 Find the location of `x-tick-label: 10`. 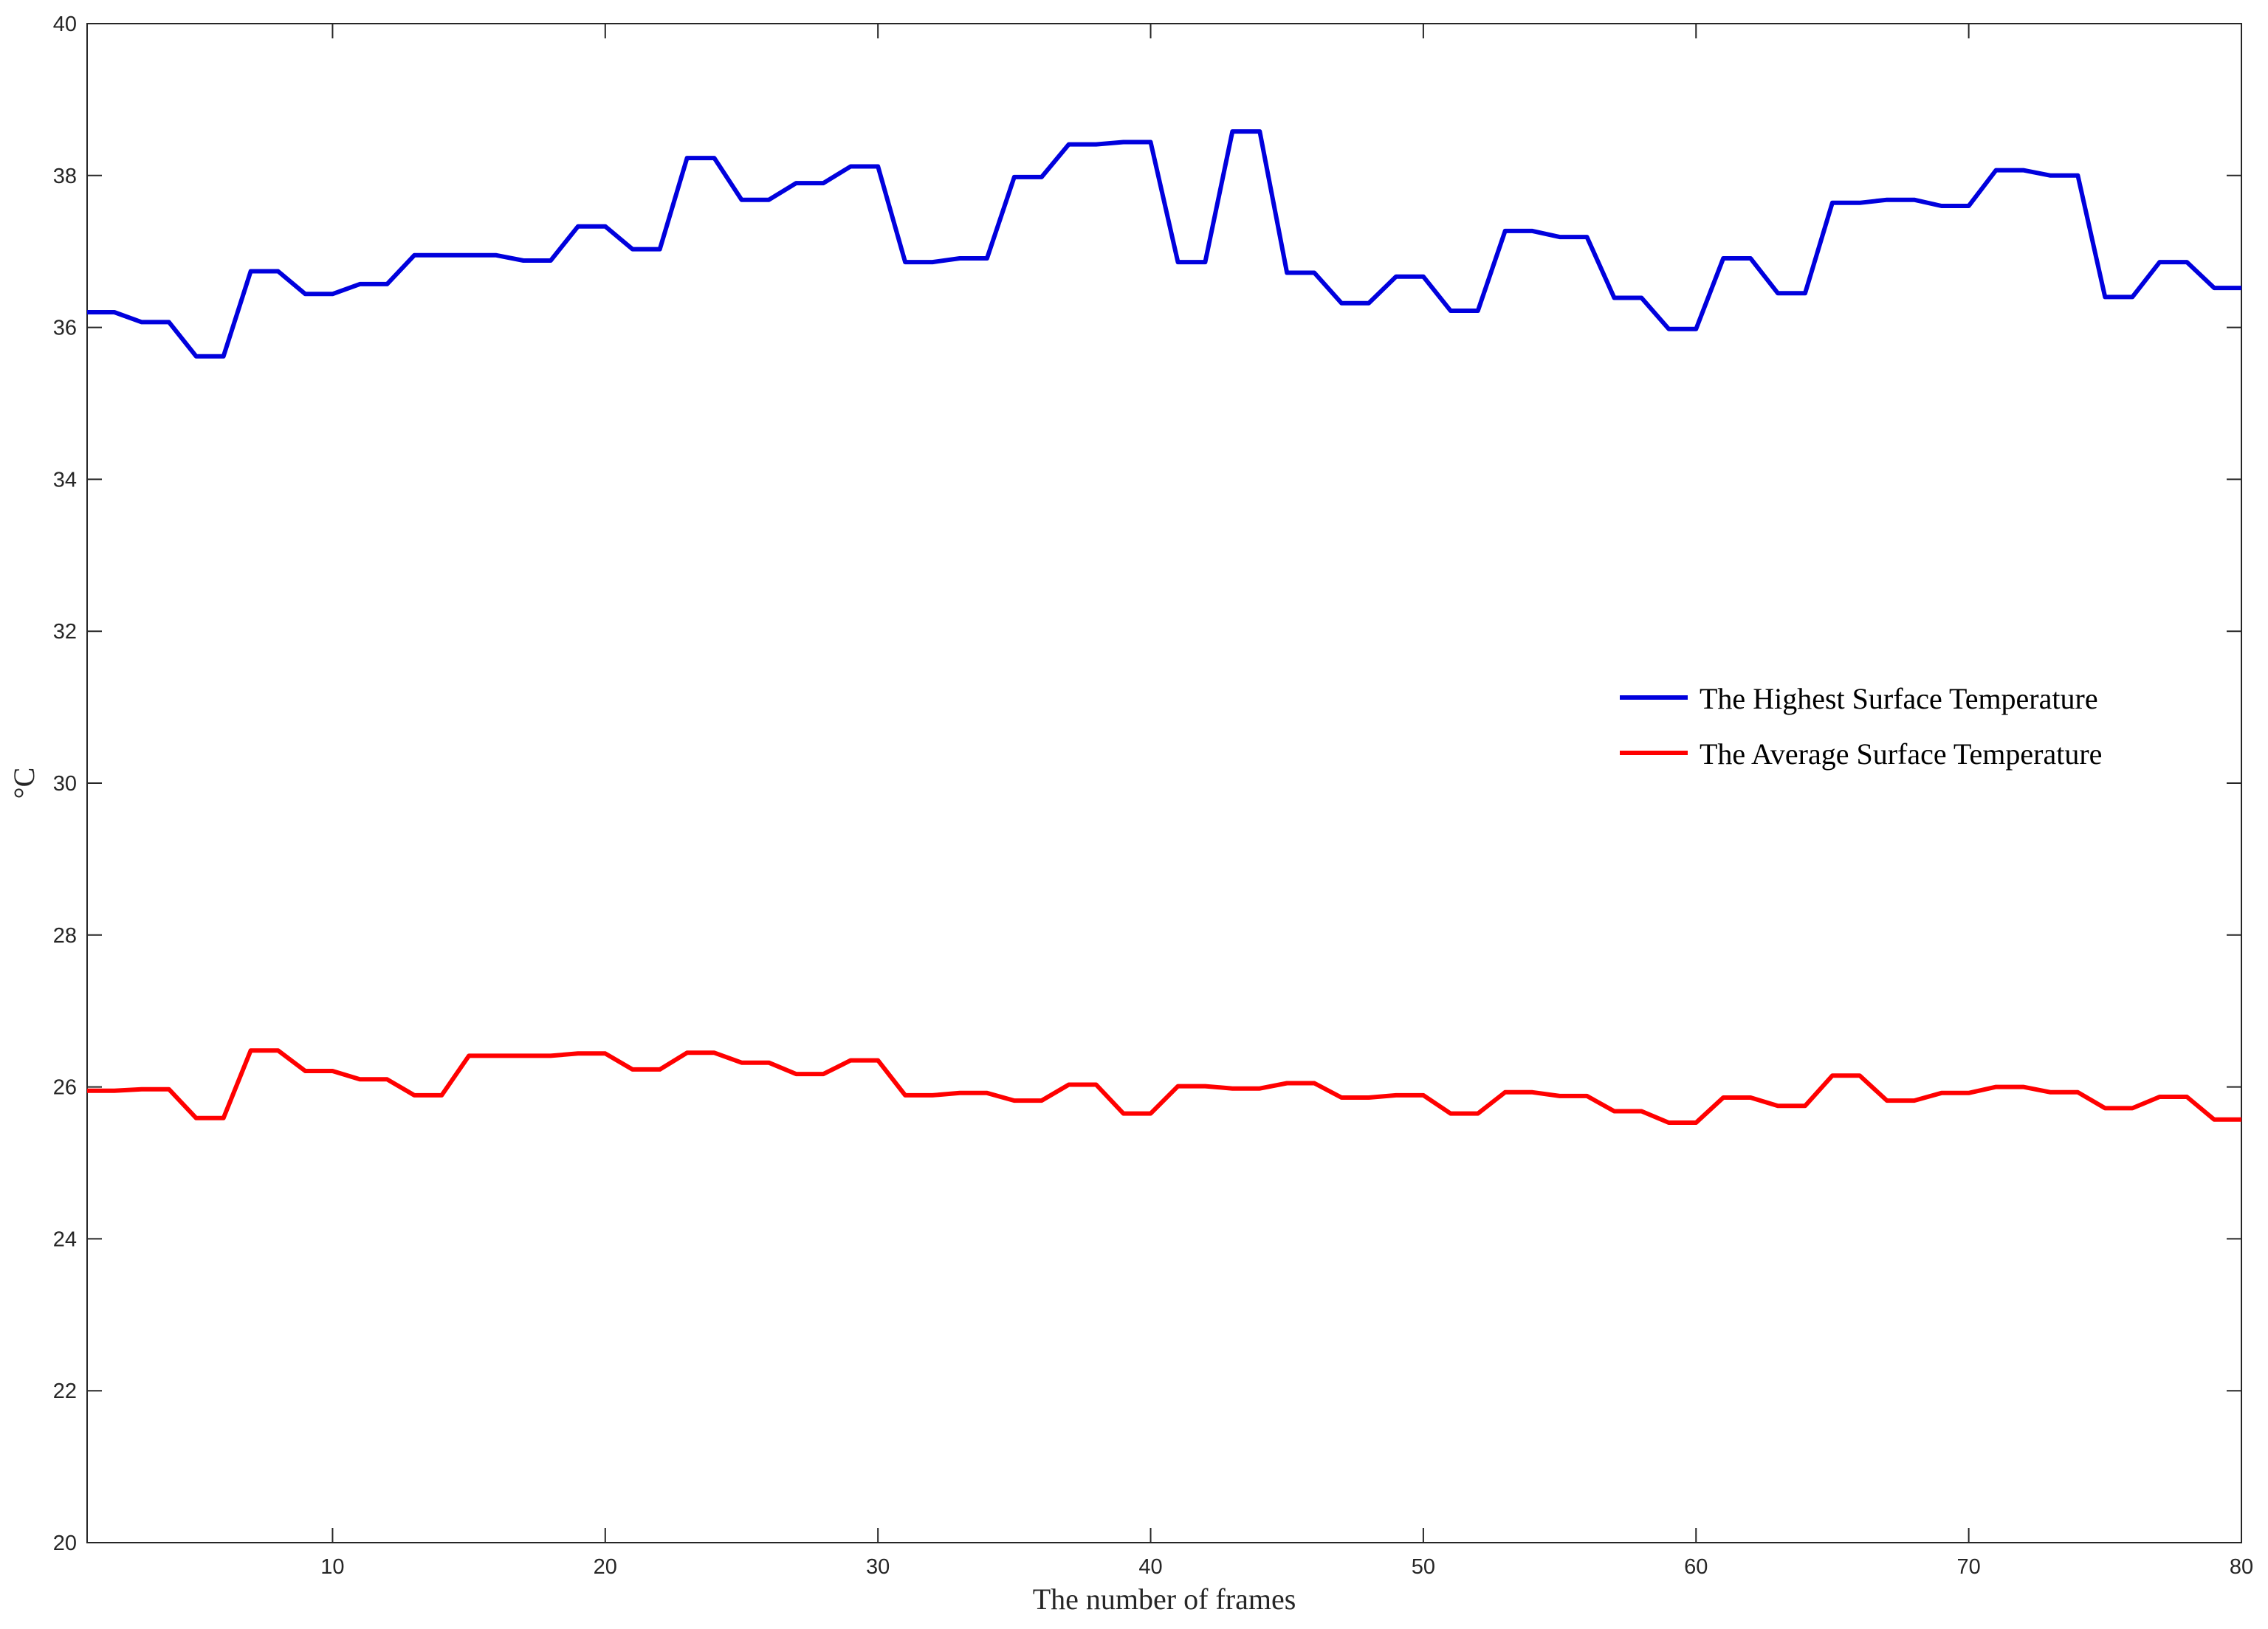

x-tick-label: 10 is located at coordinates (332, 1567).